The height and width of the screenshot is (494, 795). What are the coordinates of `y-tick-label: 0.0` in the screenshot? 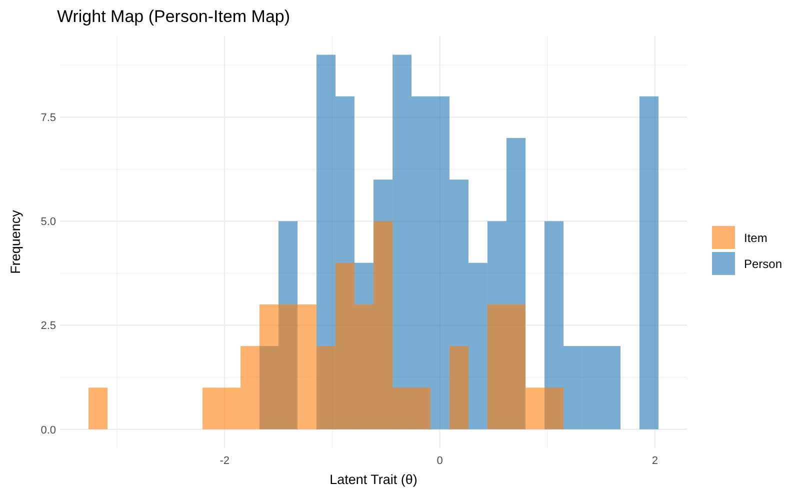 It's located at (48, 430).